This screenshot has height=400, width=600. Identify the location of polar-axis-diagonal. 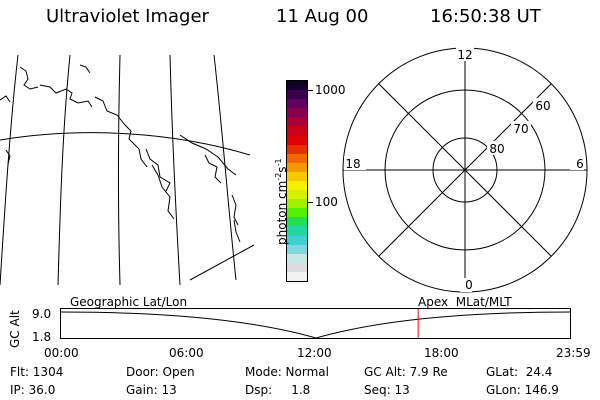
(465, 170).